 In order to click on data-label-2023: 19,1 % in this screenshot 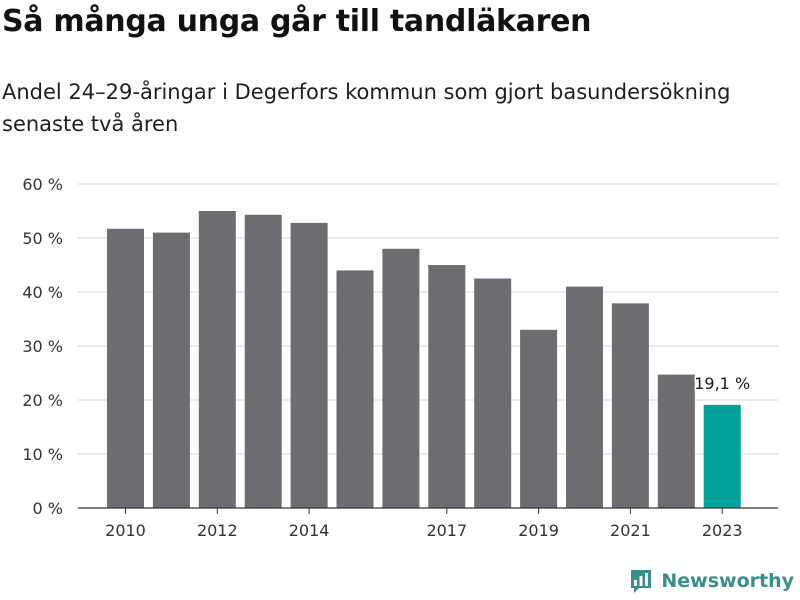, I will do `click(722, 383)`.